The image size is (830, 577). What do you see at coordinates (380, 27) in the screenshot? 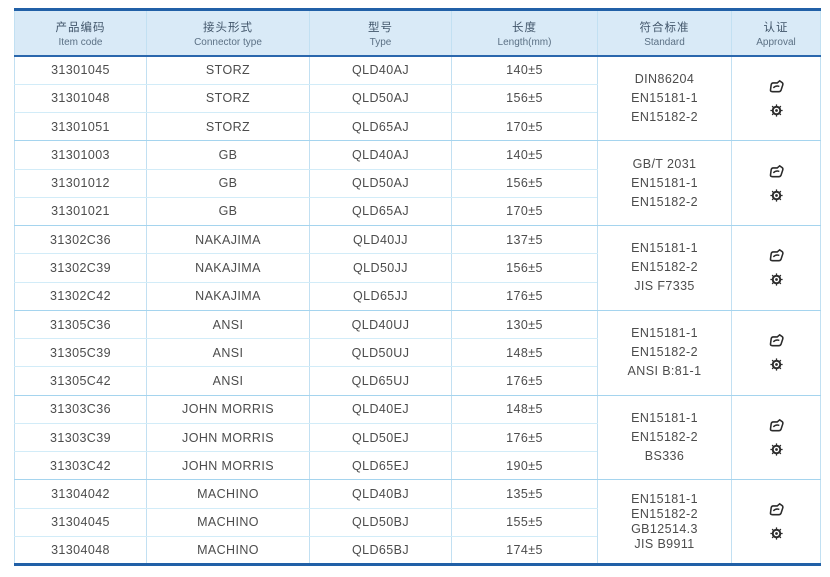
I see `col-header-type-zh: 型号` at bounding box center [380, 27].